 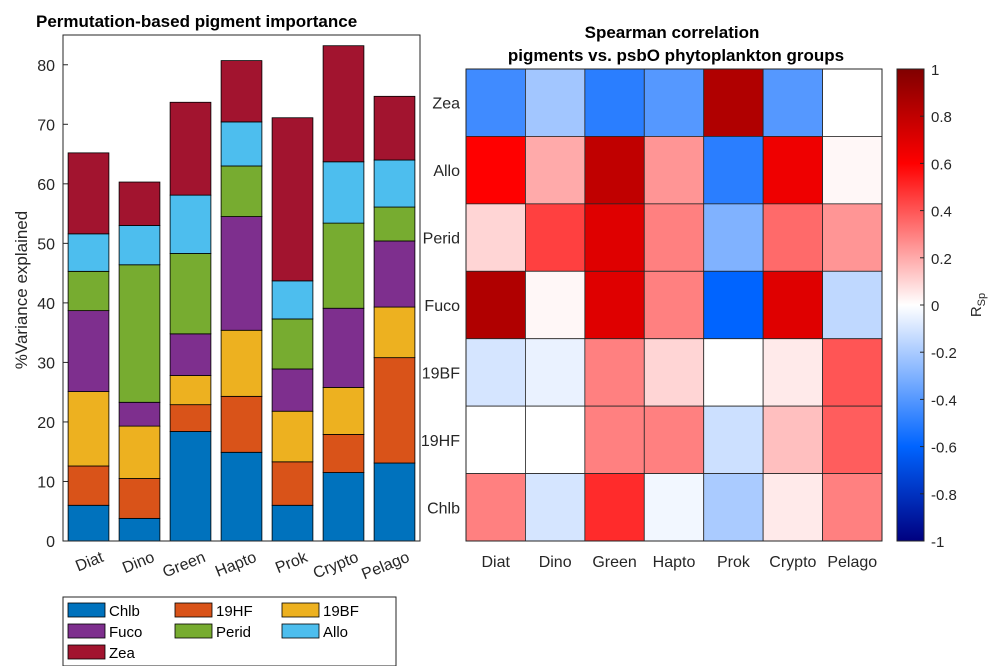 What do you see at coordinates (555, 305) in the screenshot?
I see `heatmap-cell-fuco-dino` at bounding box center [555, 305].